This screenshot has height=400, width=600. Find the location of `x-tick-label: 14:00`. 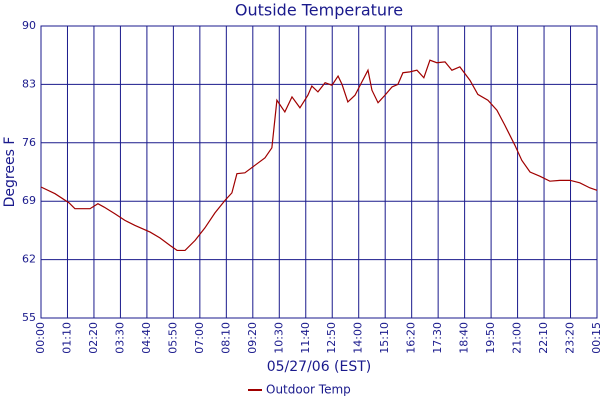

x-tick-label: 14:00 is located at coordinates (358, 338).